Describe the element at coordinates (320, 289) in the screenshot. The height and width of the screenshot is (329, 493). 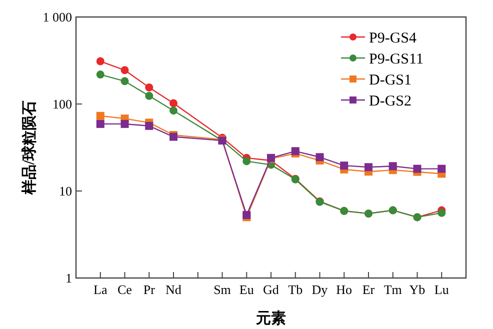
I see `x-tick-label: Dy` at that location.